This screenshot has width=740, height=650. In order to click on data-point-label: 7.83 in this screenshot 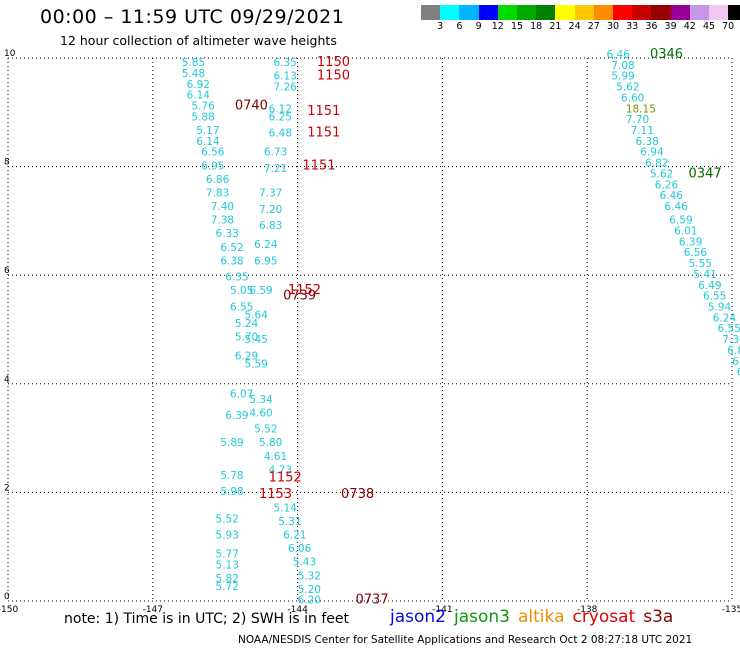, I will do `click(217, 193)`.